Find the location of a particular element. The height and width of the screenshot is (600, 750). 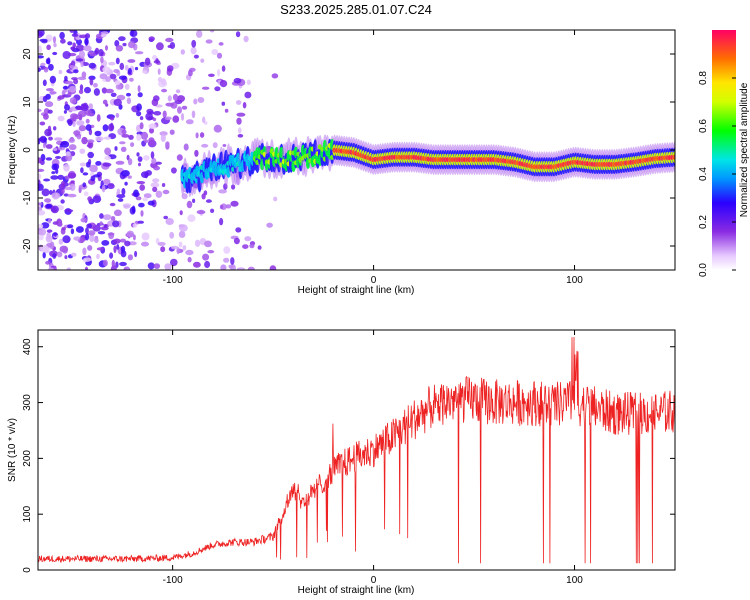

colorbar-gradient is located at coordinates (724, 150).